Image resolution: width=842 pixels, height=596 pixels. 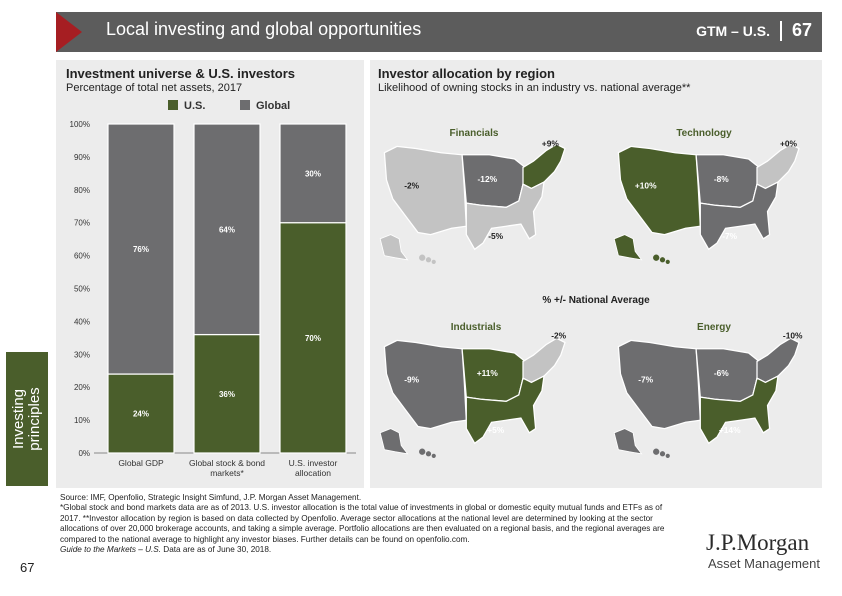 I want to click on region-value-label: +9%, so click(x=551, y=143).